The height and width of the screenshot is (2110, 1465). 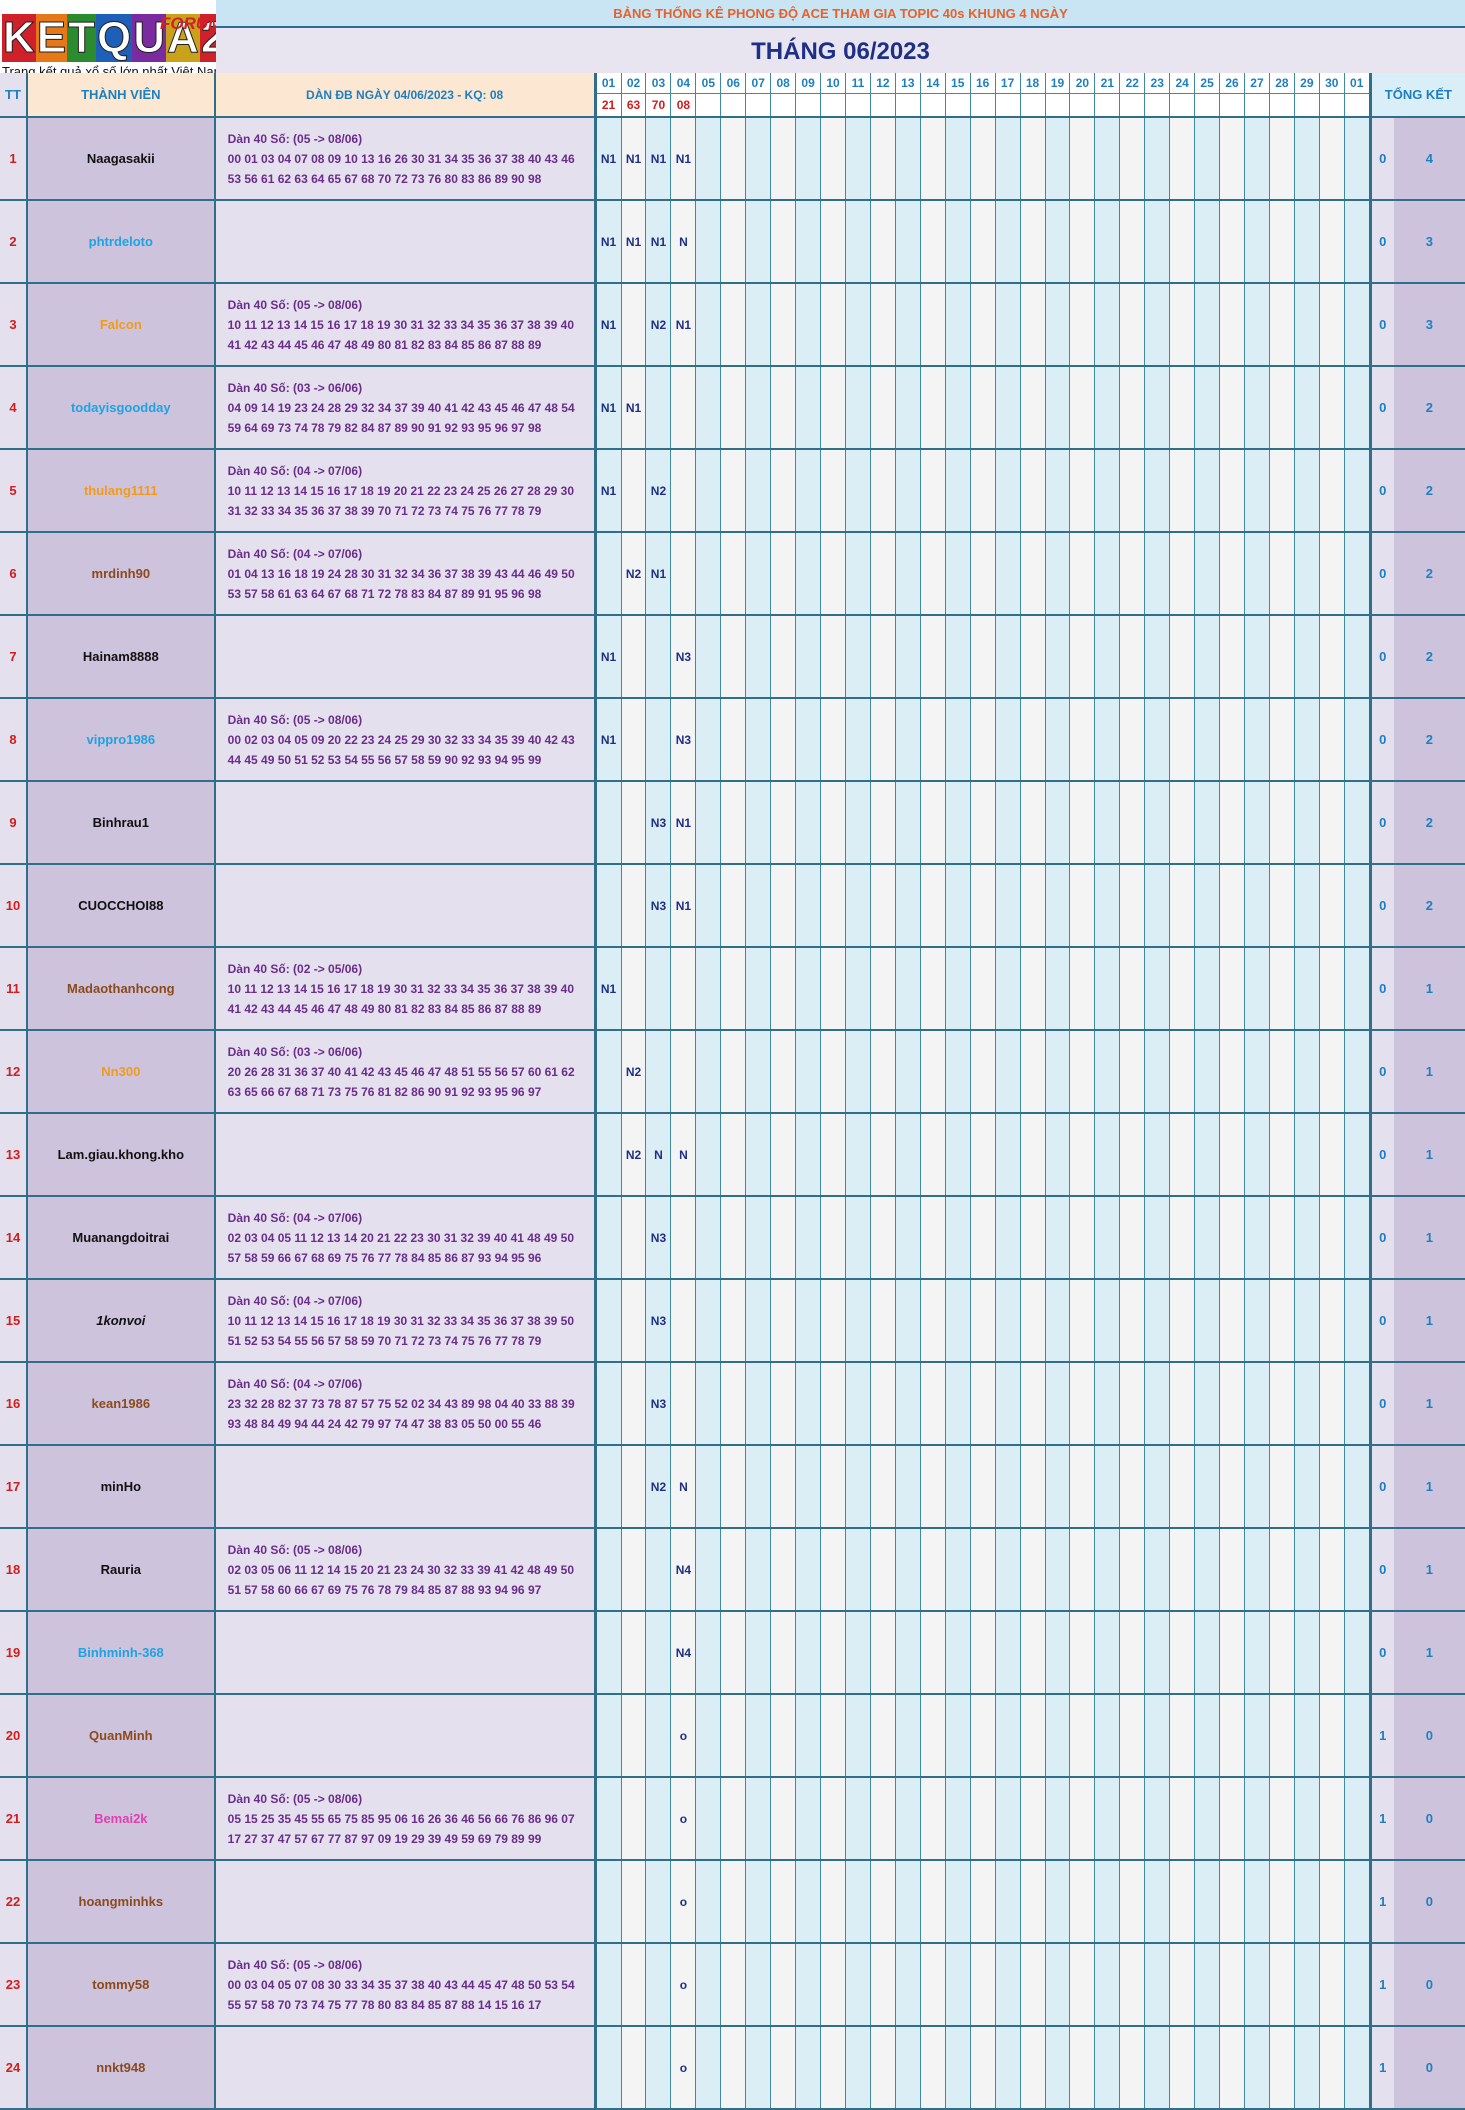 I want to click on member-name: QuanMinh, so click(x=120, y=1736).